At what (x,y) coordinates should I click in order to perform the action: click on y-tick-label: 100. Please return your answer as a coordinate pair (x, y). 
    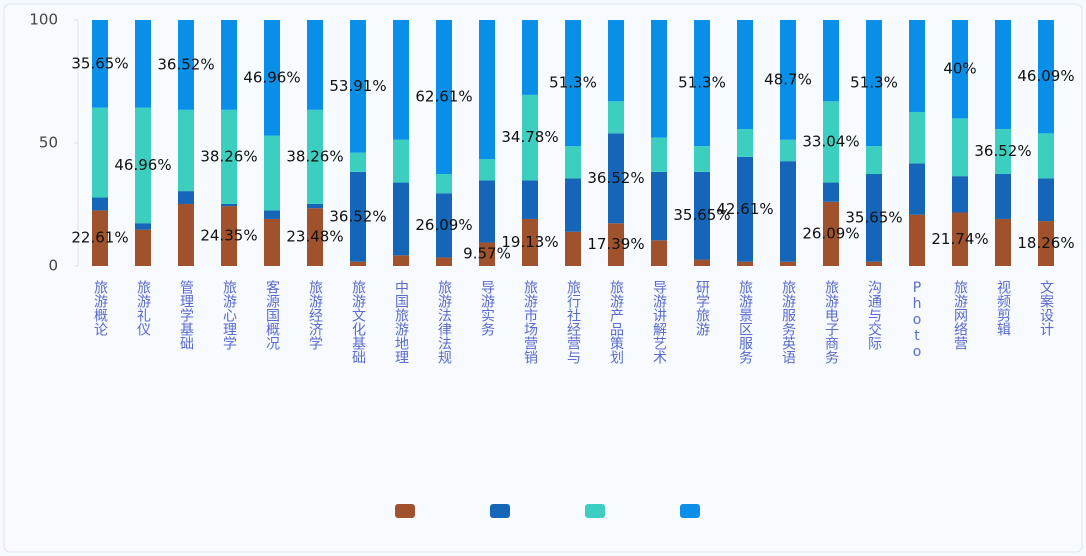
    Looking at the image, I should click on (43, 20).